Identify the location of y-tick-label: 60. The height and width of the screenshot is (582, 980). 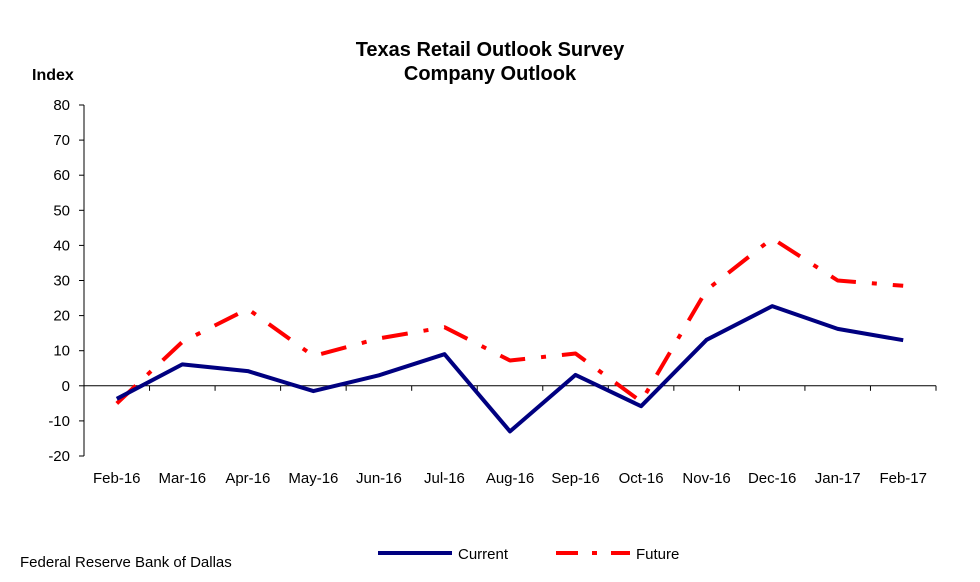
(61, 175).